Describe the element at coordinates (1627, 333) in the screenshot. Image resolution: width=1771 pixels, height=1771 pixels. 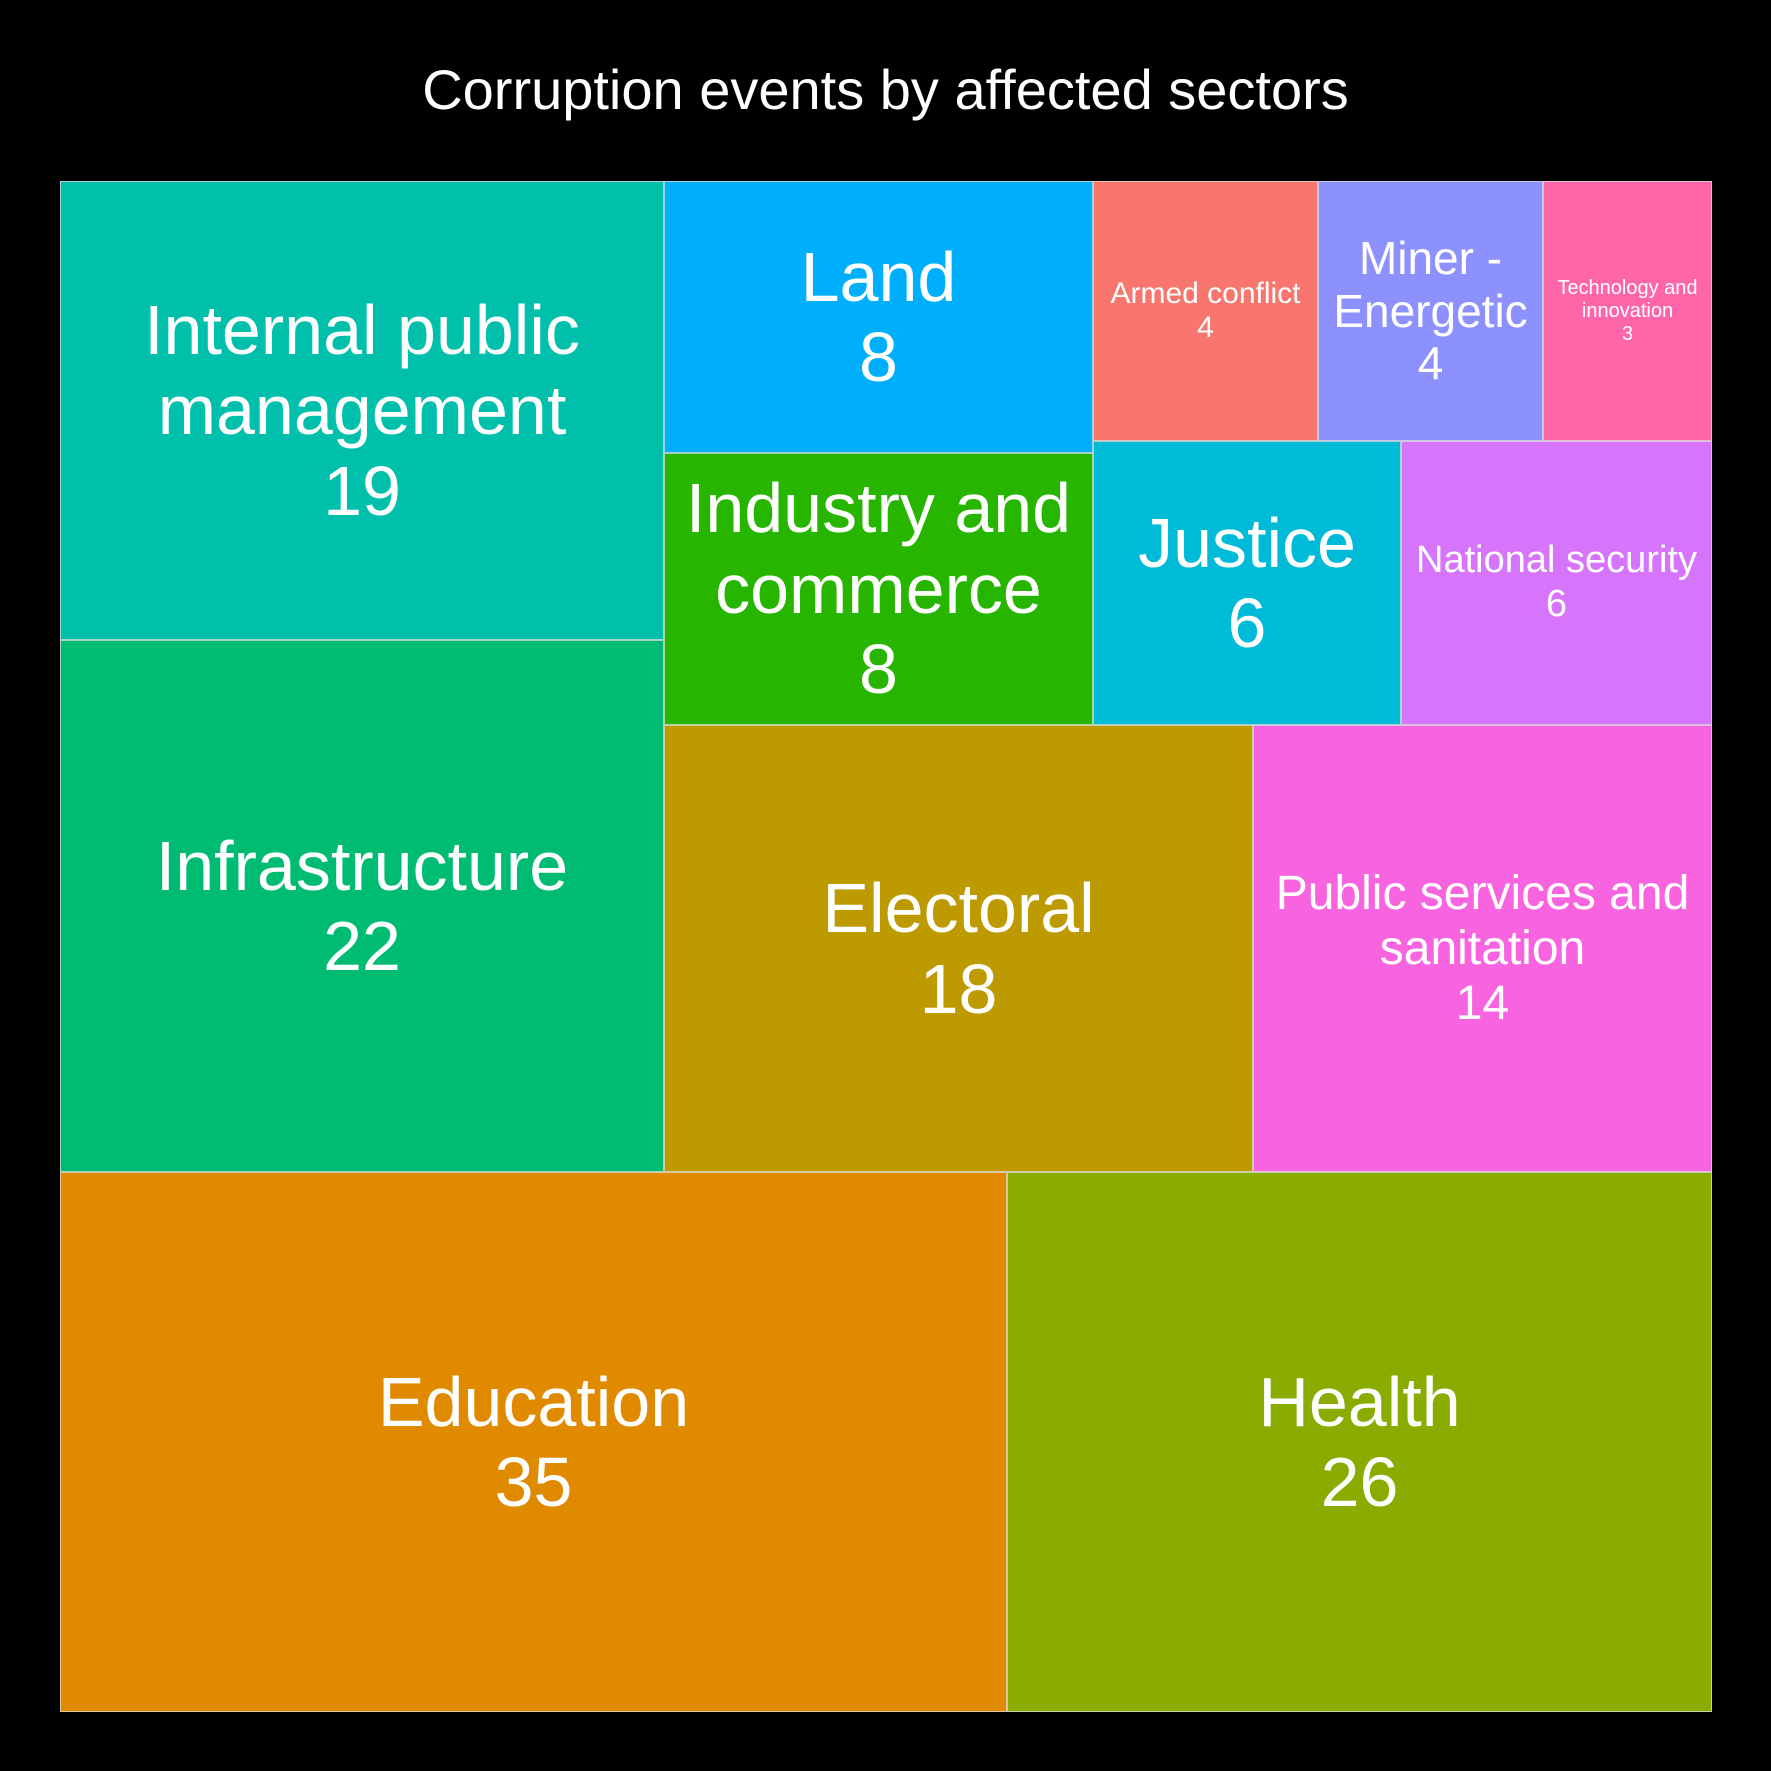
I see `tile-value: 3` at that location.